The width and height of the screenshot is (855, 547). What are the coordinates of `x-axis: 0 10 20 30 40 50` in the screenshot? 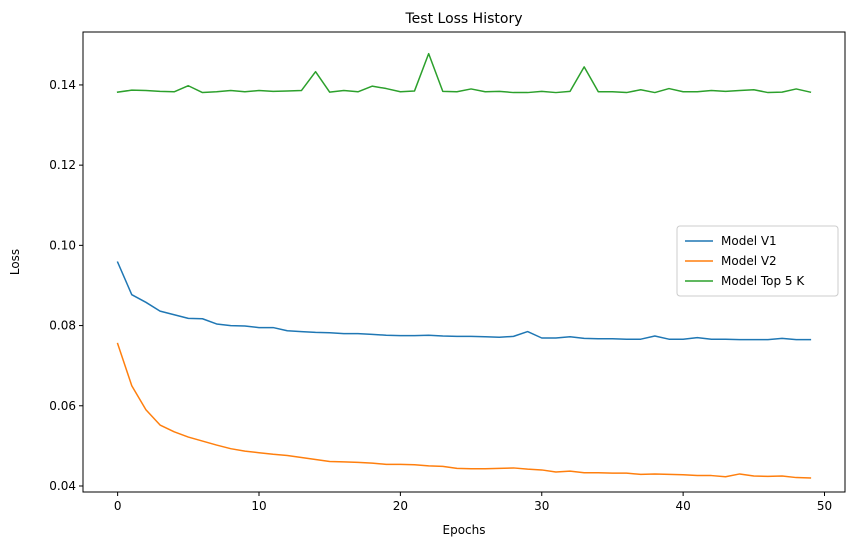 It's located at (473, 502).